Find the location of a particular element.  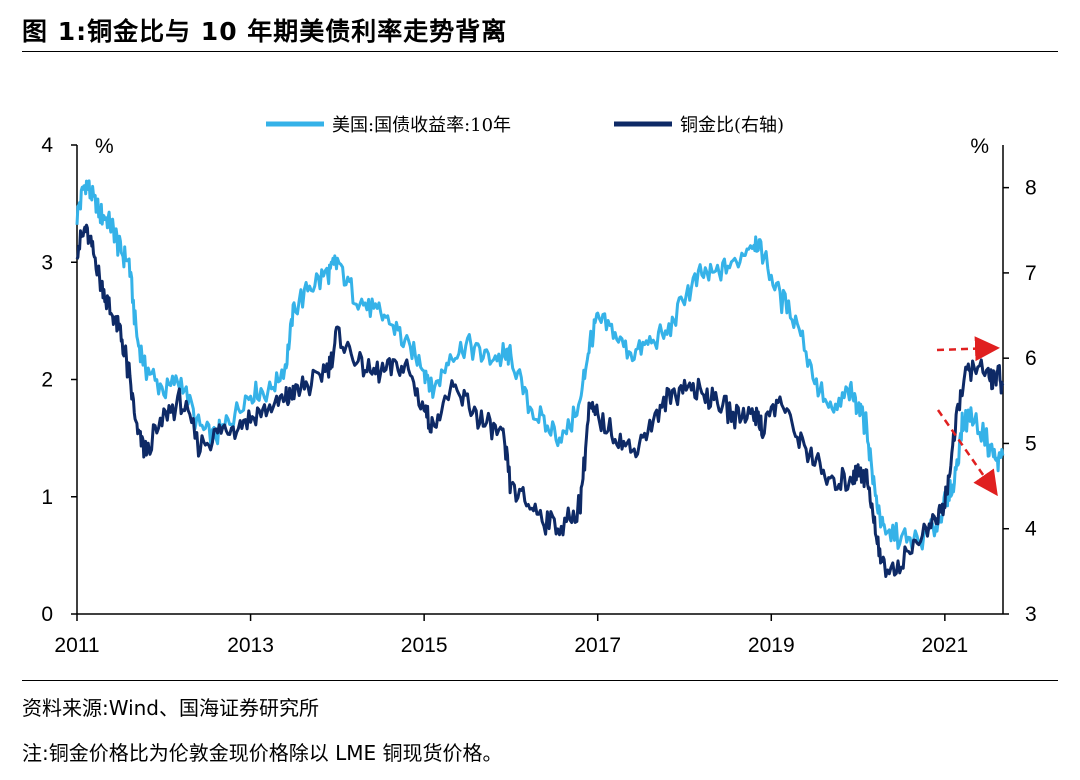

arrow-ratio-up is located at coordinates (968, 349).